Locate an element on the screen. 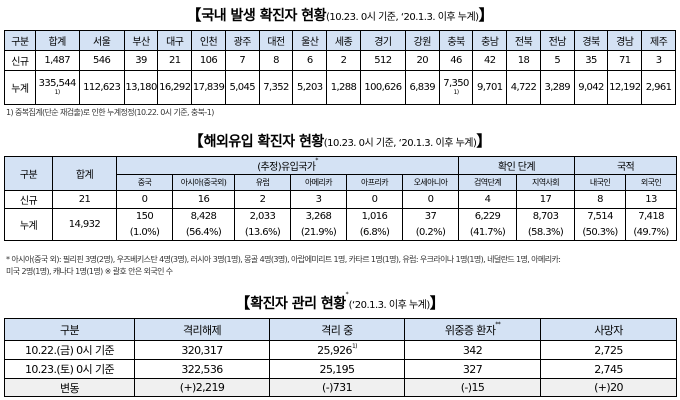 The image size is (680, 400). t3-cell-text: 10.23.(토) 0시 기준 is located at coordinates (69, 369).